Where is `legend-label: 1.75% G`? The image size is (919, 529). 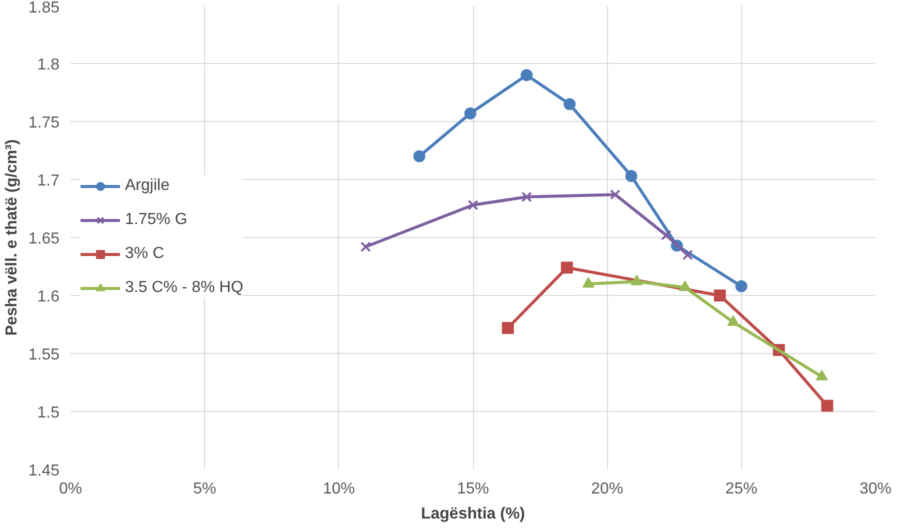 legend-label: 1.75% G is located at coordinates (156, 220).